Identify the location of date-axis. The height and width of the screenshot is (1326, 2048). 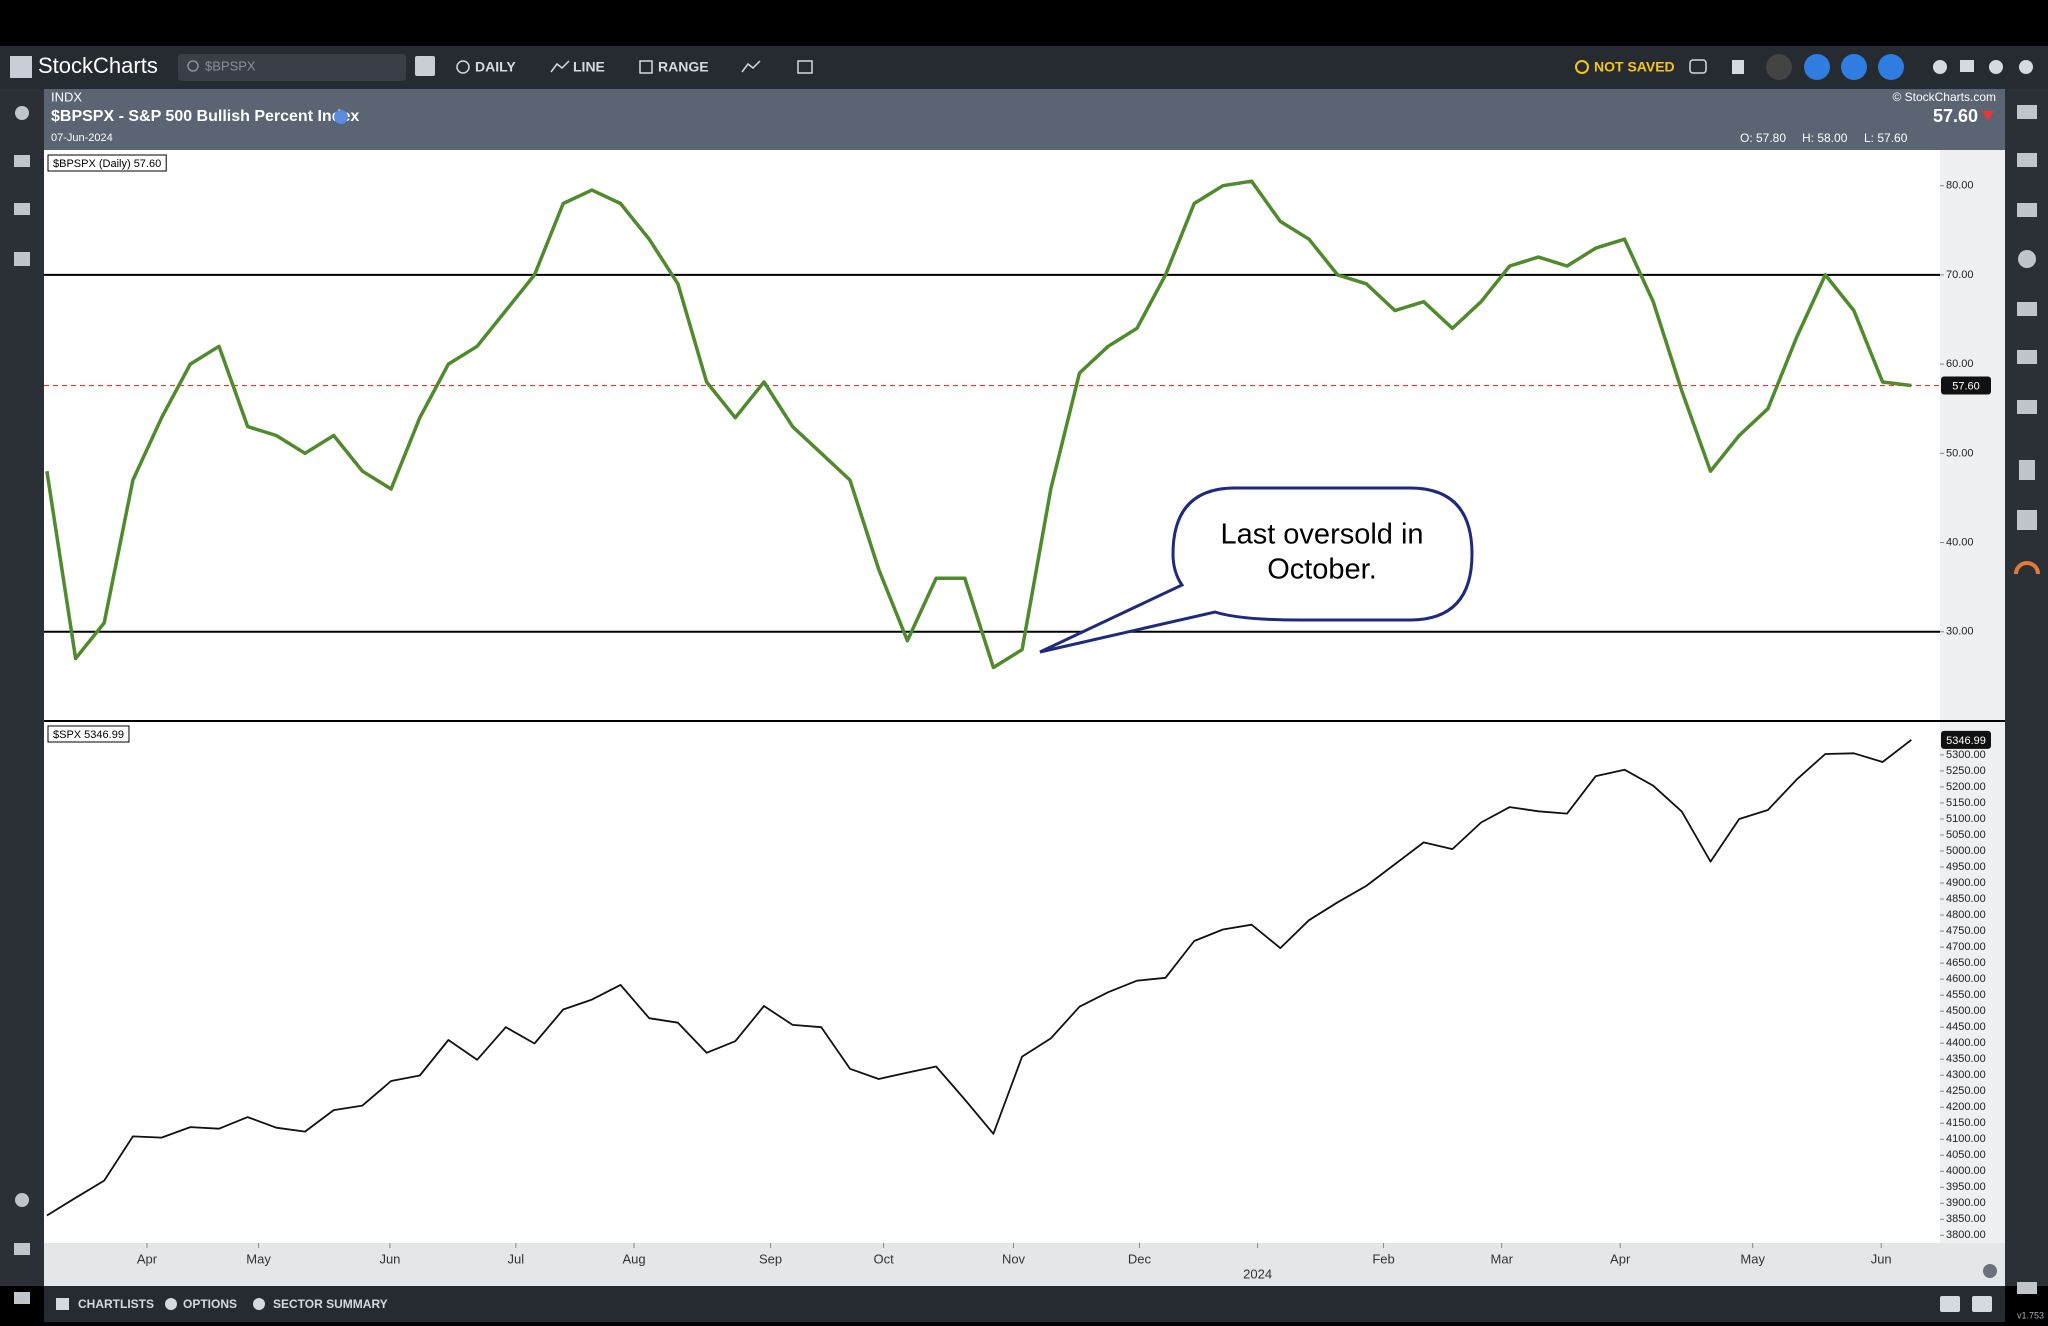
(1024, 1264).